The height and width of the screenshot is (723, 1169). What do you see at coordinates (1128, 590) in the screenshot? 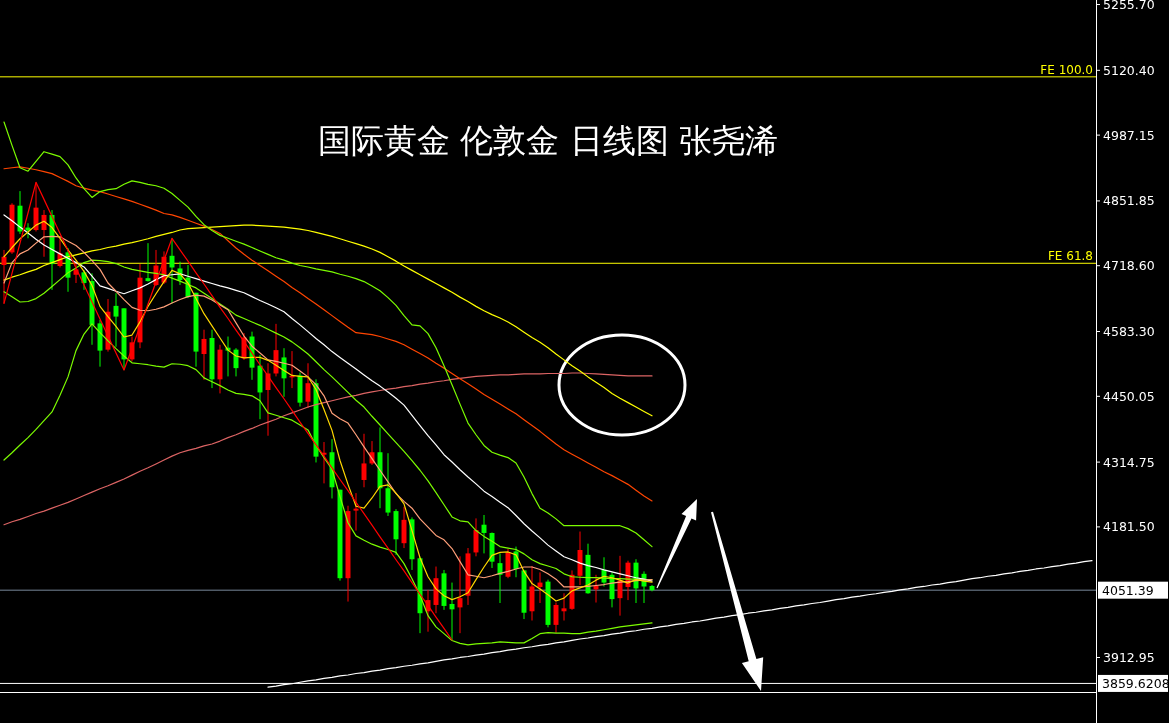
I see `ref-line-label: 4051.39` at bounding box center [1128, 590].